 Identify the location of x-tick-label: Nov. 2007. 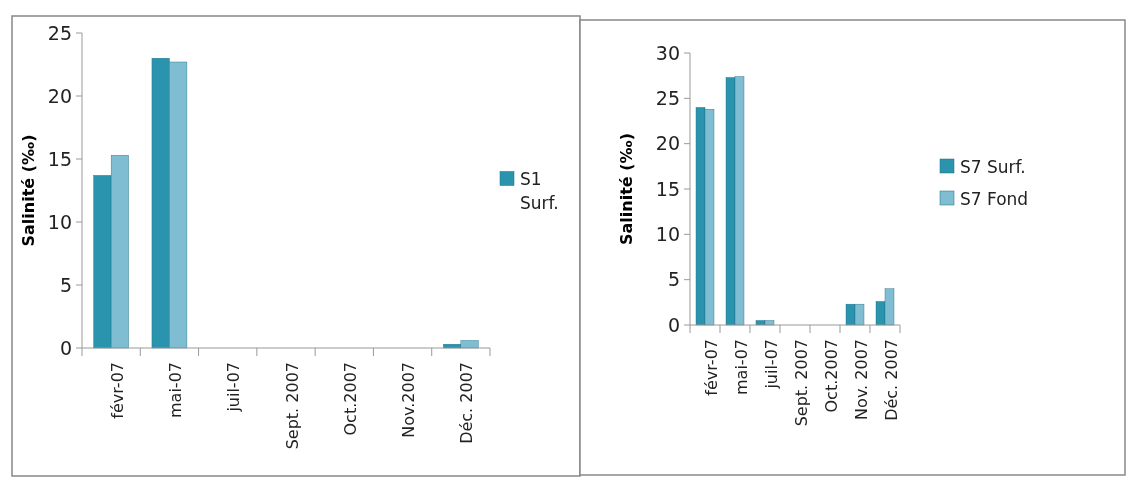
(861, 379).